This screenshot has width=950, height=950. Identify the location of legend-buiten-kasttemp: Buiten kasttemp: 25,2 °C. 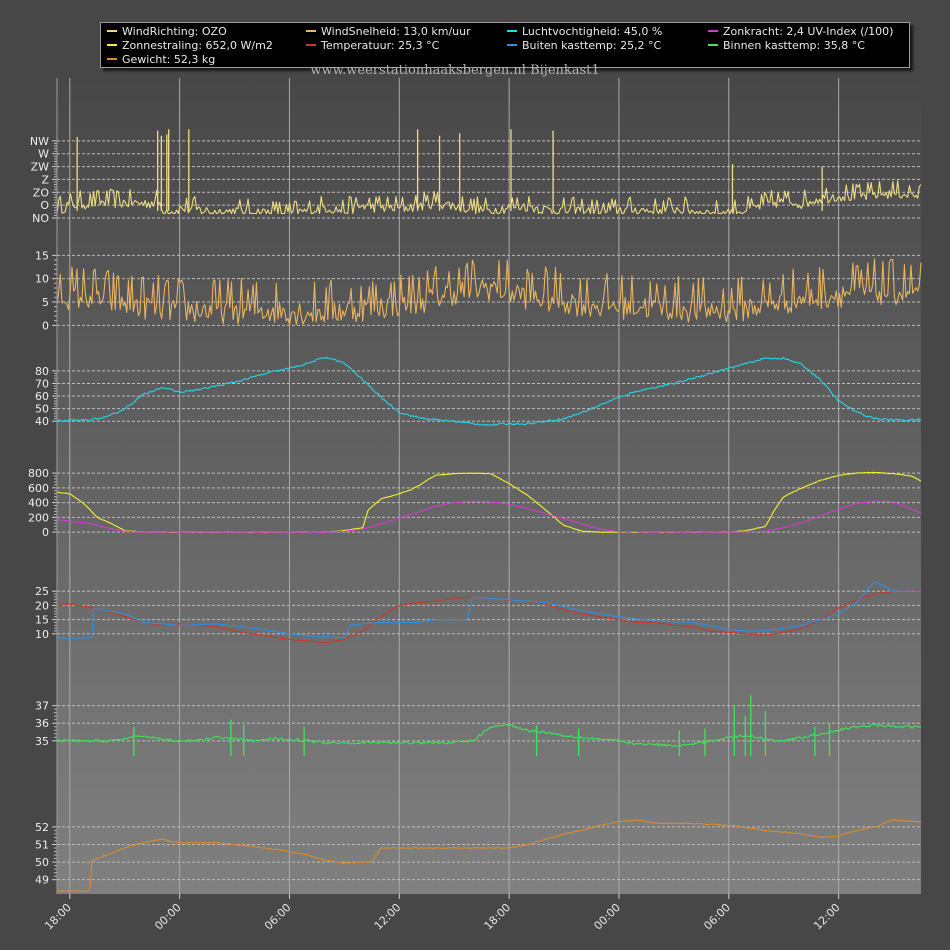
(584, 45).